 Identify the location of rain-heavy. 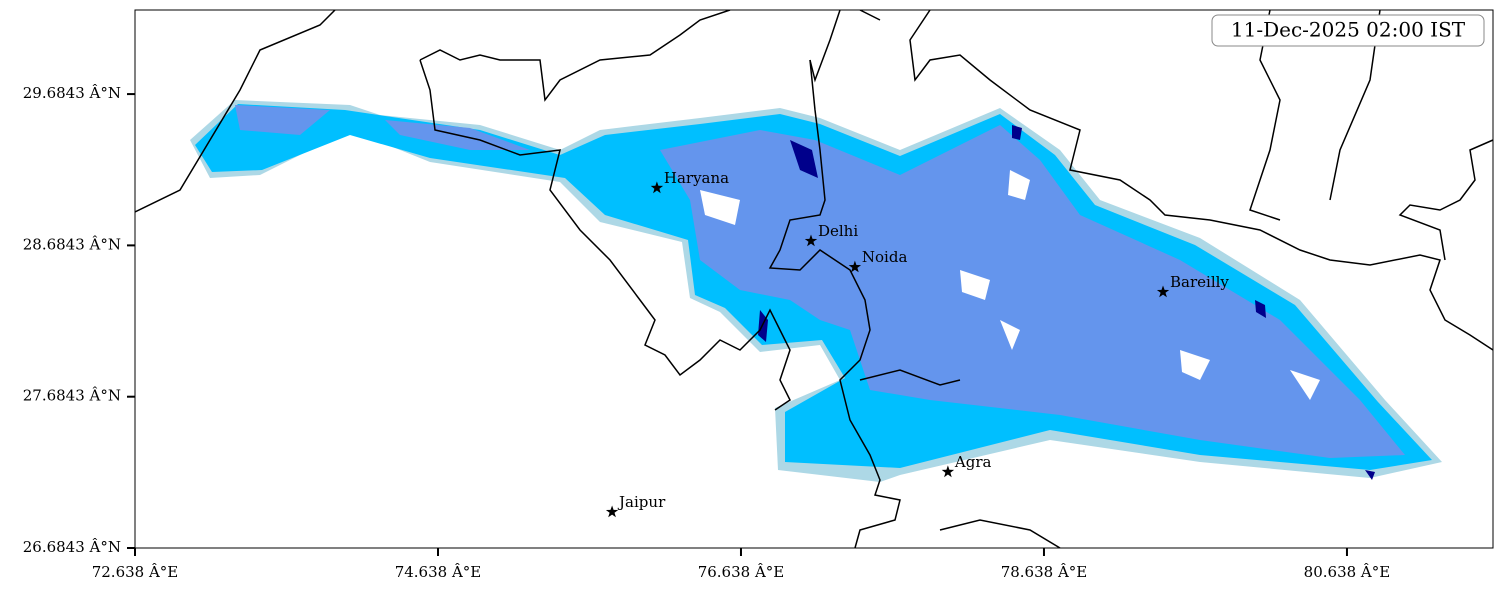
(382, 127).